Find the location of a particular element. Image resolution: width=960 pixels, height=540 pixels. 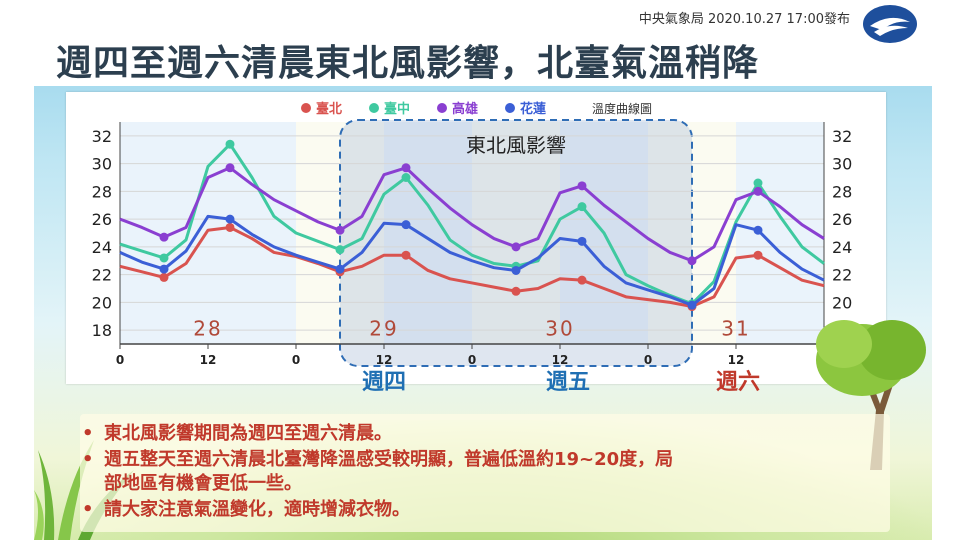

date-label: 29 is located at coordinates (383, 329).